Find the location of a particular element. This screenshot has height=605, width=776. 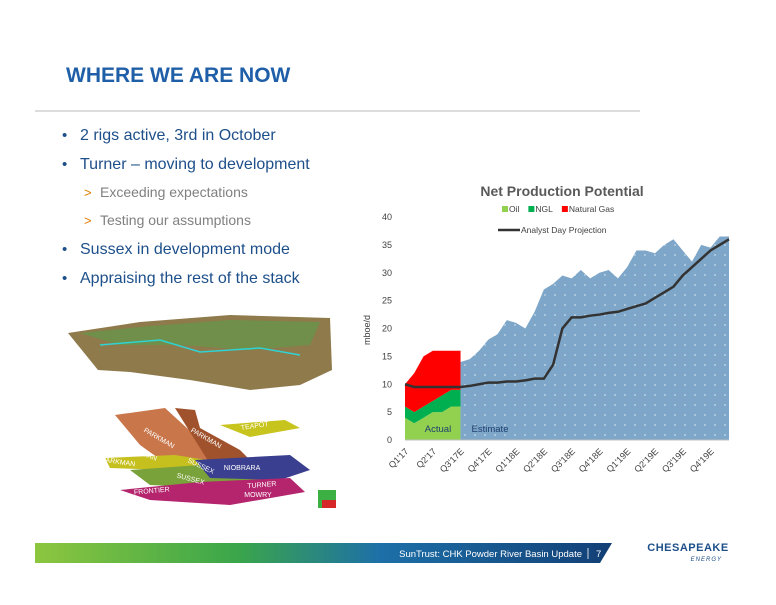

page-number: 7 is located at coordinates (598, 554).